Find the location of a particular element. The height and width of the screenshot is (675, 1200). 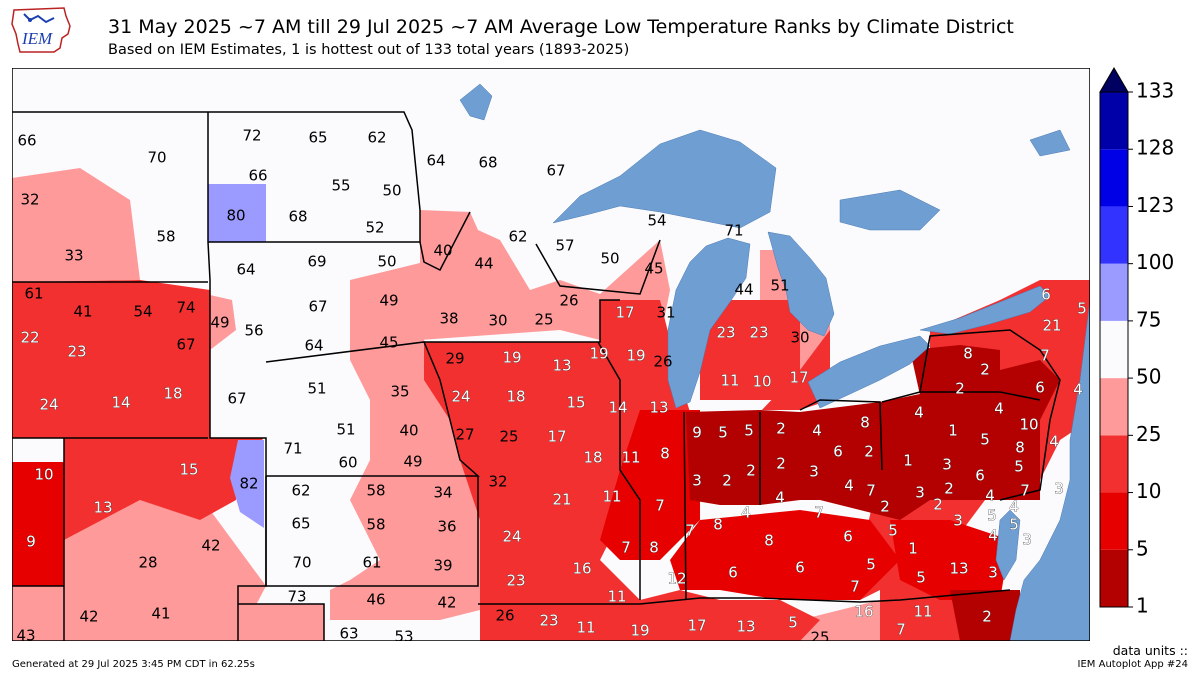

district-rank: 35 is located at coordinates (399, 392).